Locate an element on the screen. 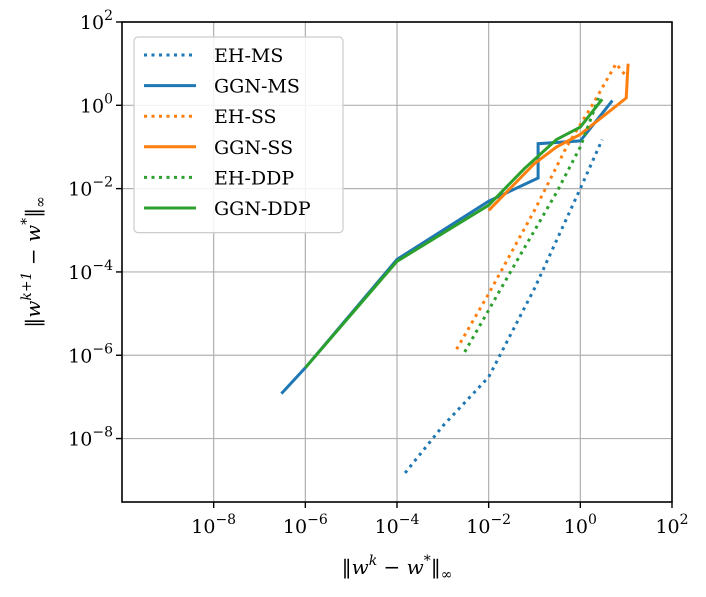 This screenshot has height=597, width=706. x-tick-label-4: 10⁰ is located at coordinates (580, 525).